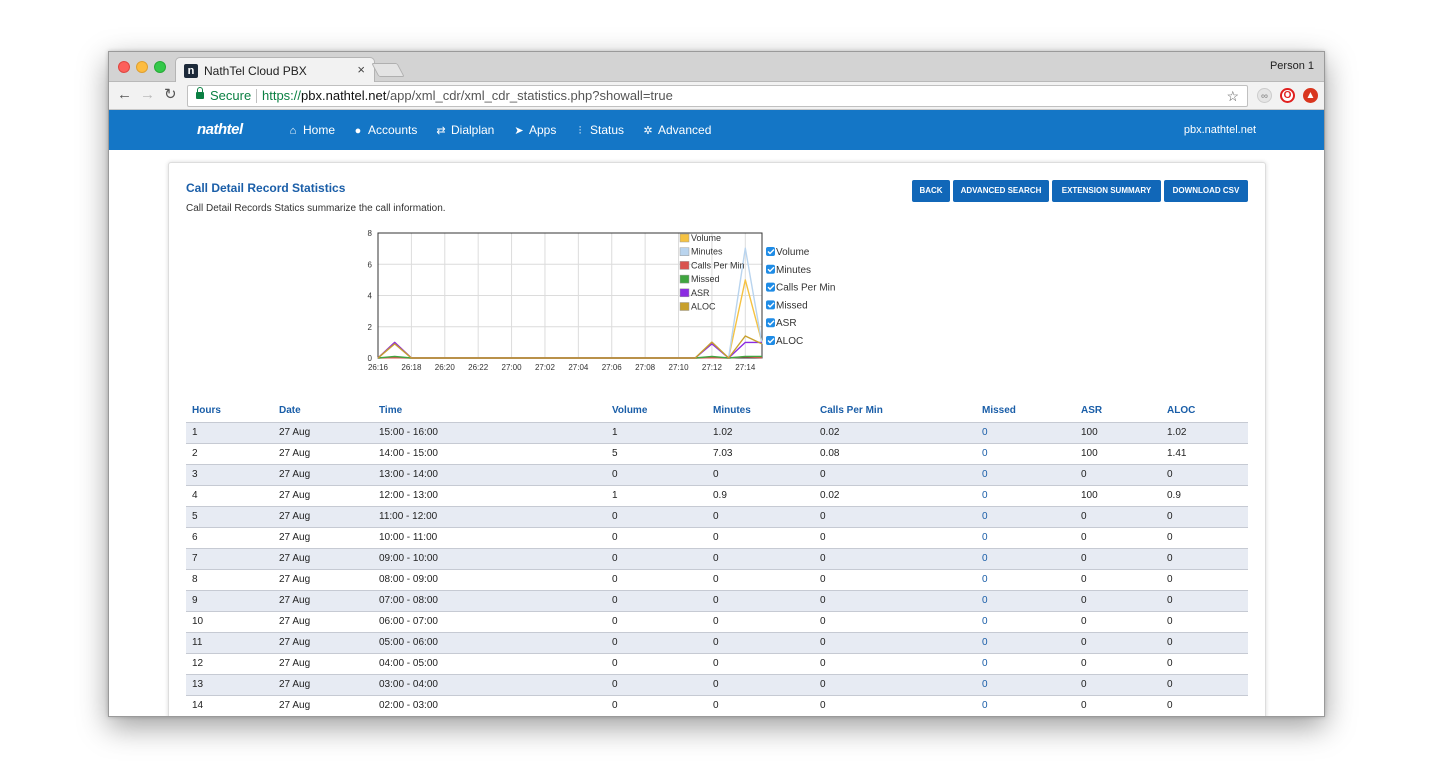 The width and height of the screenshot is (1430, 783). I want to click on profile-button: Person 1, so click(1291, 66).